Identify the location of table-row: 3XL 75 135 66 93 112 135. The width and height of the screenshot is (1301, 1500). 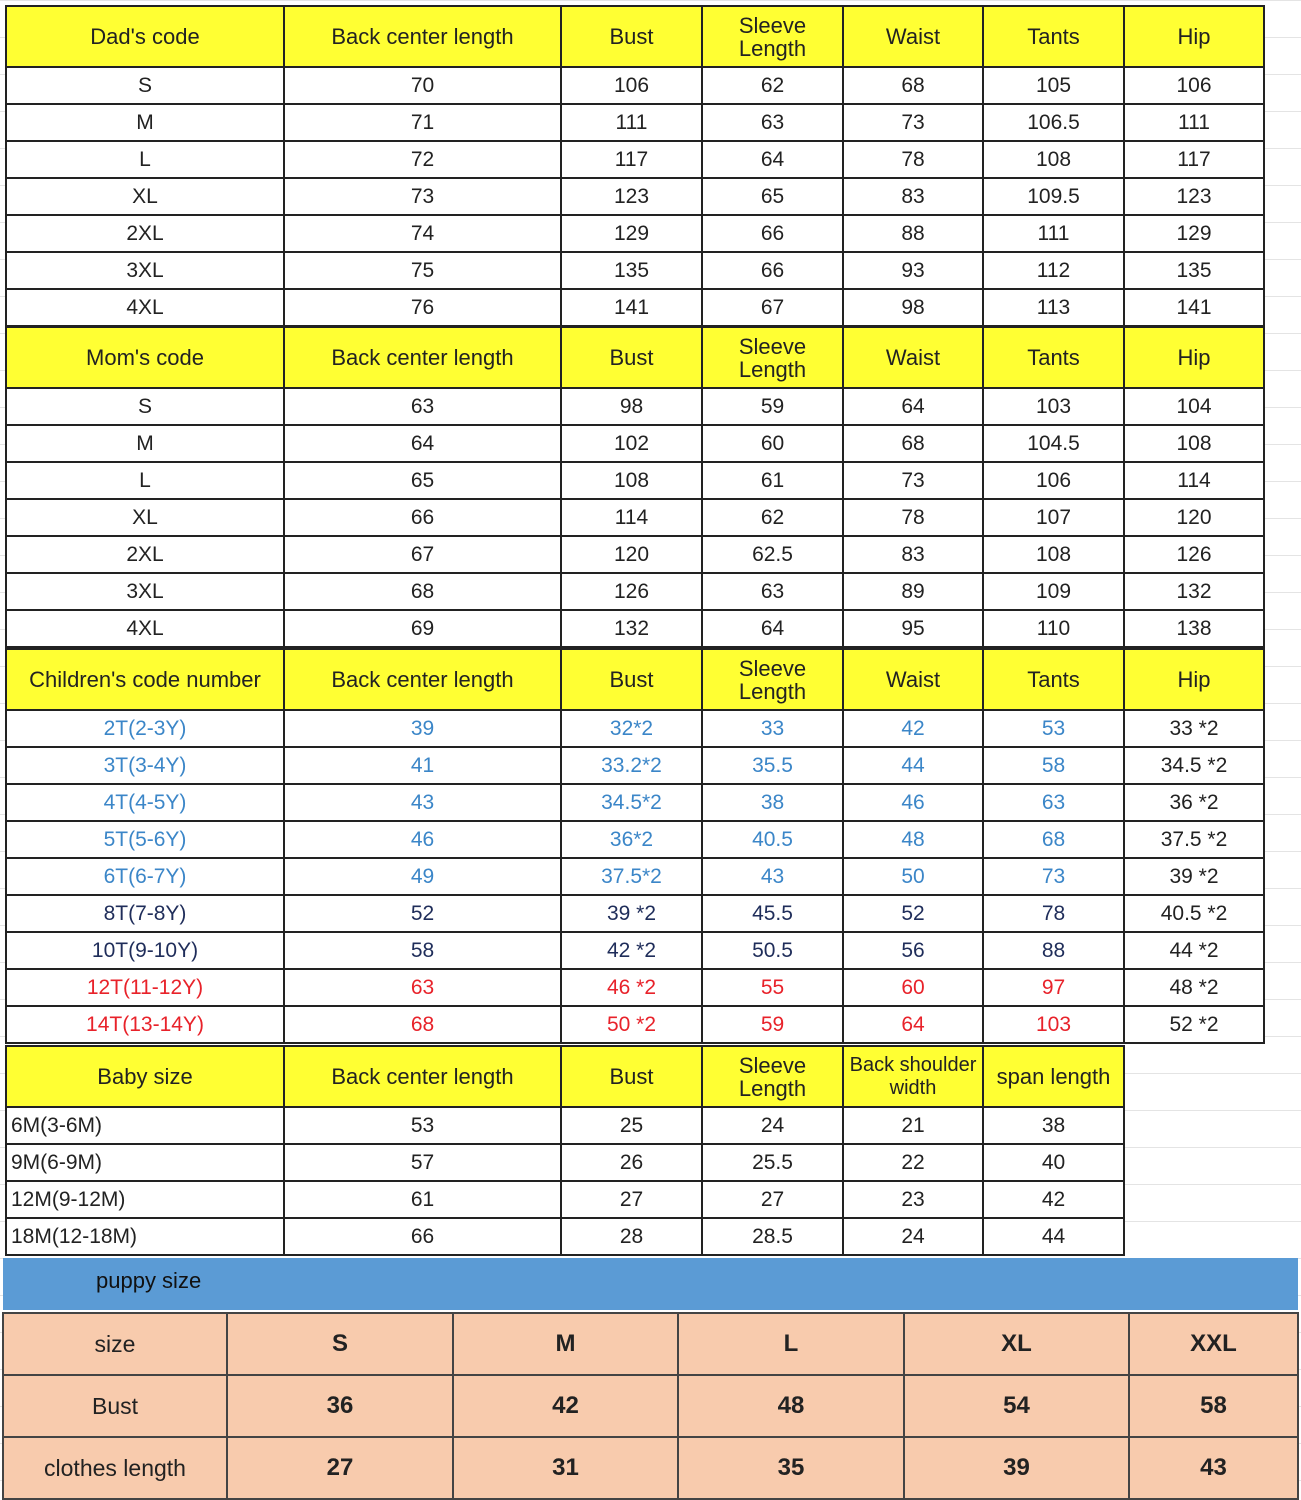
(635, 270).